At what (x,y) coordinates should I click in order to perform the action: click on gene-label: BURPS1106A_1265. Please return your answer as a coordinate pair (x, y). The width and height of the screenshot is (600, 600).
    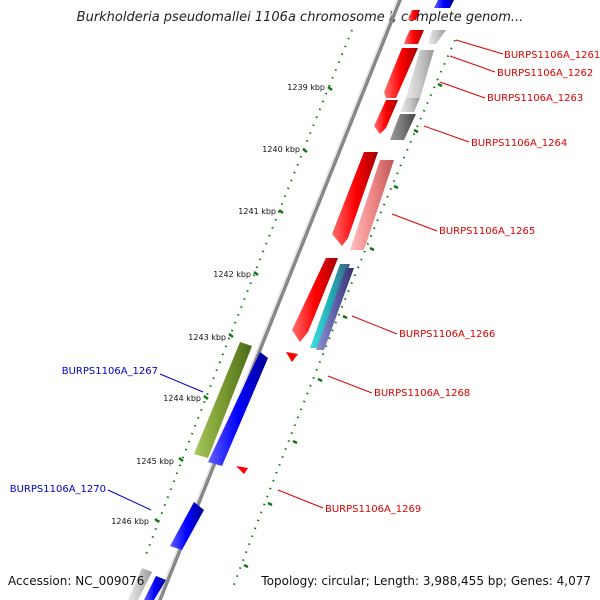
    Looking at the image, I should click on (487, 231).